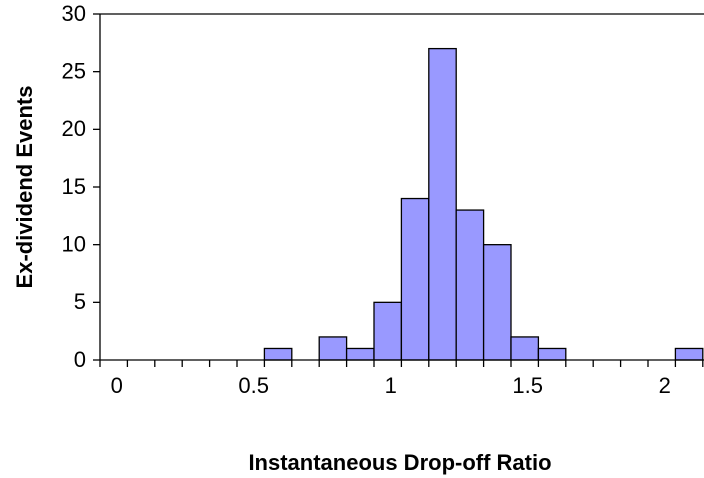 The height and width of the screenshot is (478, 704). What do you see at coordinates (527, 385) in the screenshot?
I see `x-tick-label: 1.5` at bounding box center [527, 385].